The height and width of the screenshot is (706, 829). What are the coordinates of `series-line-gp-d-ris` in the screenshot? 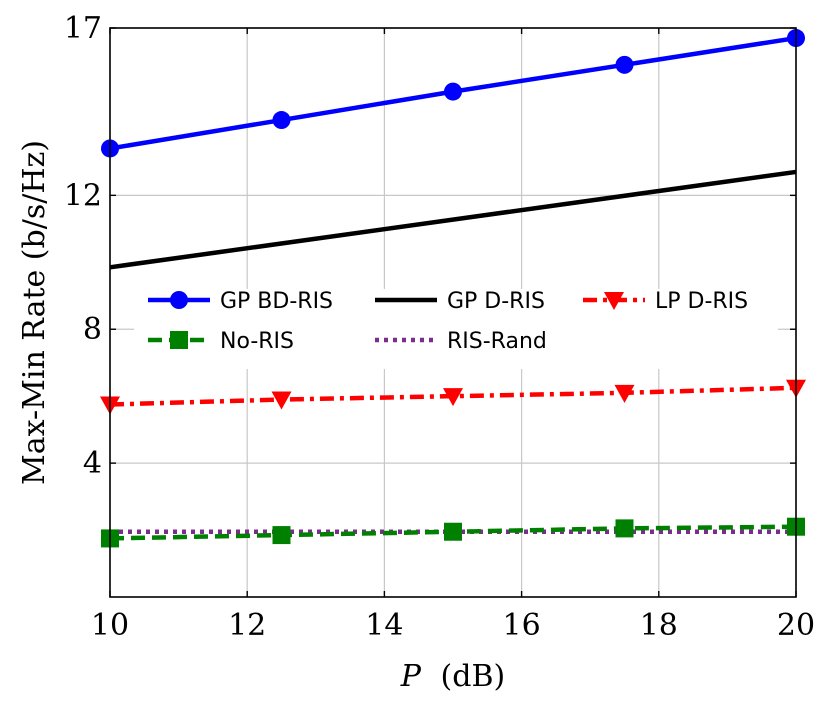 It's located at (453, 219).